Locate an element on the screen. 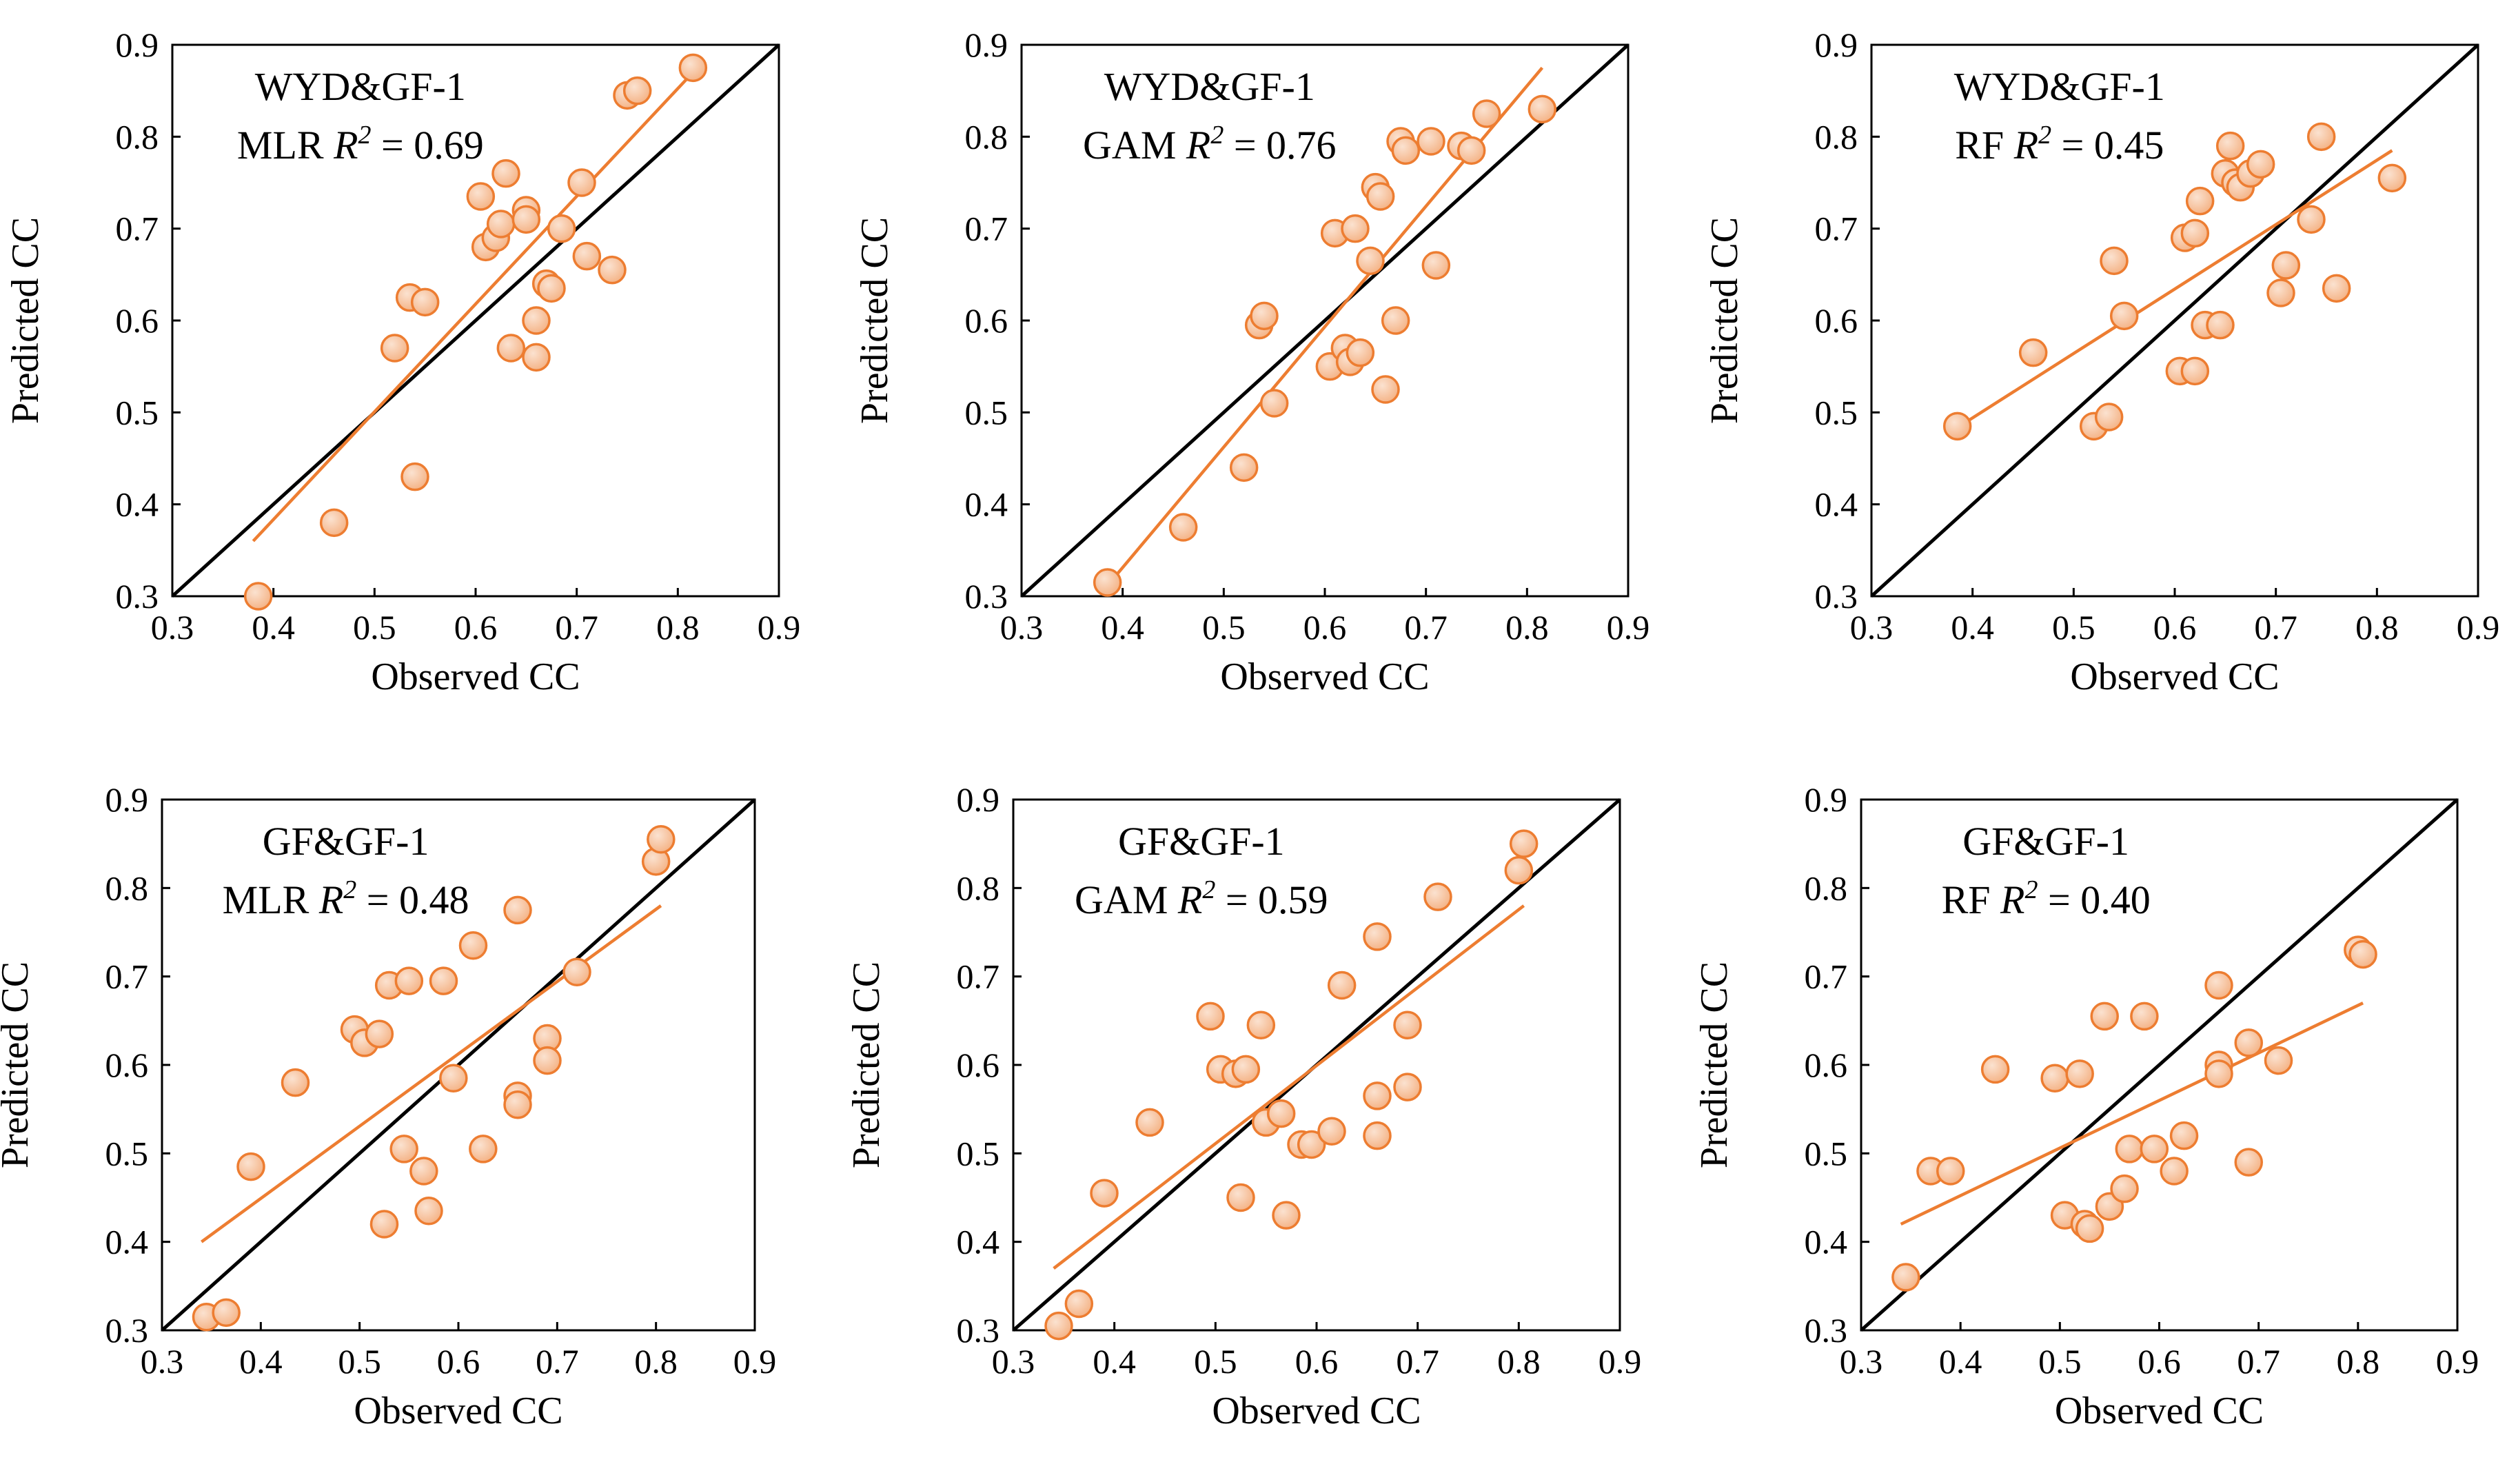 The width and height of the screenshot is (2507, 1484). r2-label: MLR R2 = 0.48 is located at coordinates (346, 898).